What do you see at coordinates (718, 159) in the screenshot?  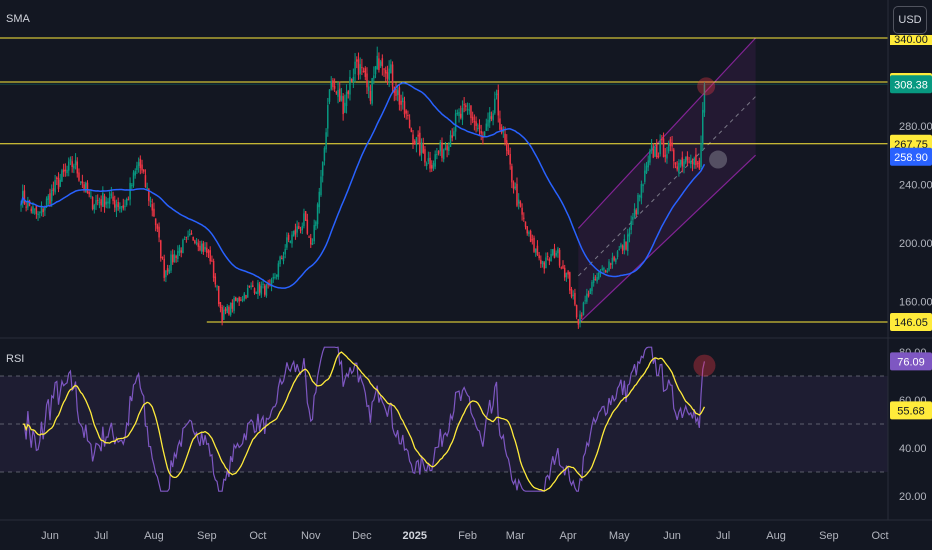 I see `highlight-circle` at bounding box center [718, 159].